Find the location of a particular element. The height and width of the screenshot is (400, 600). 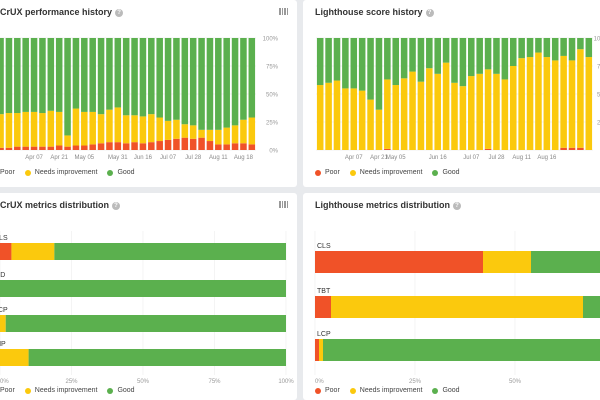

x-tick-label: Aug 11 is located at coordinates (218, 158).